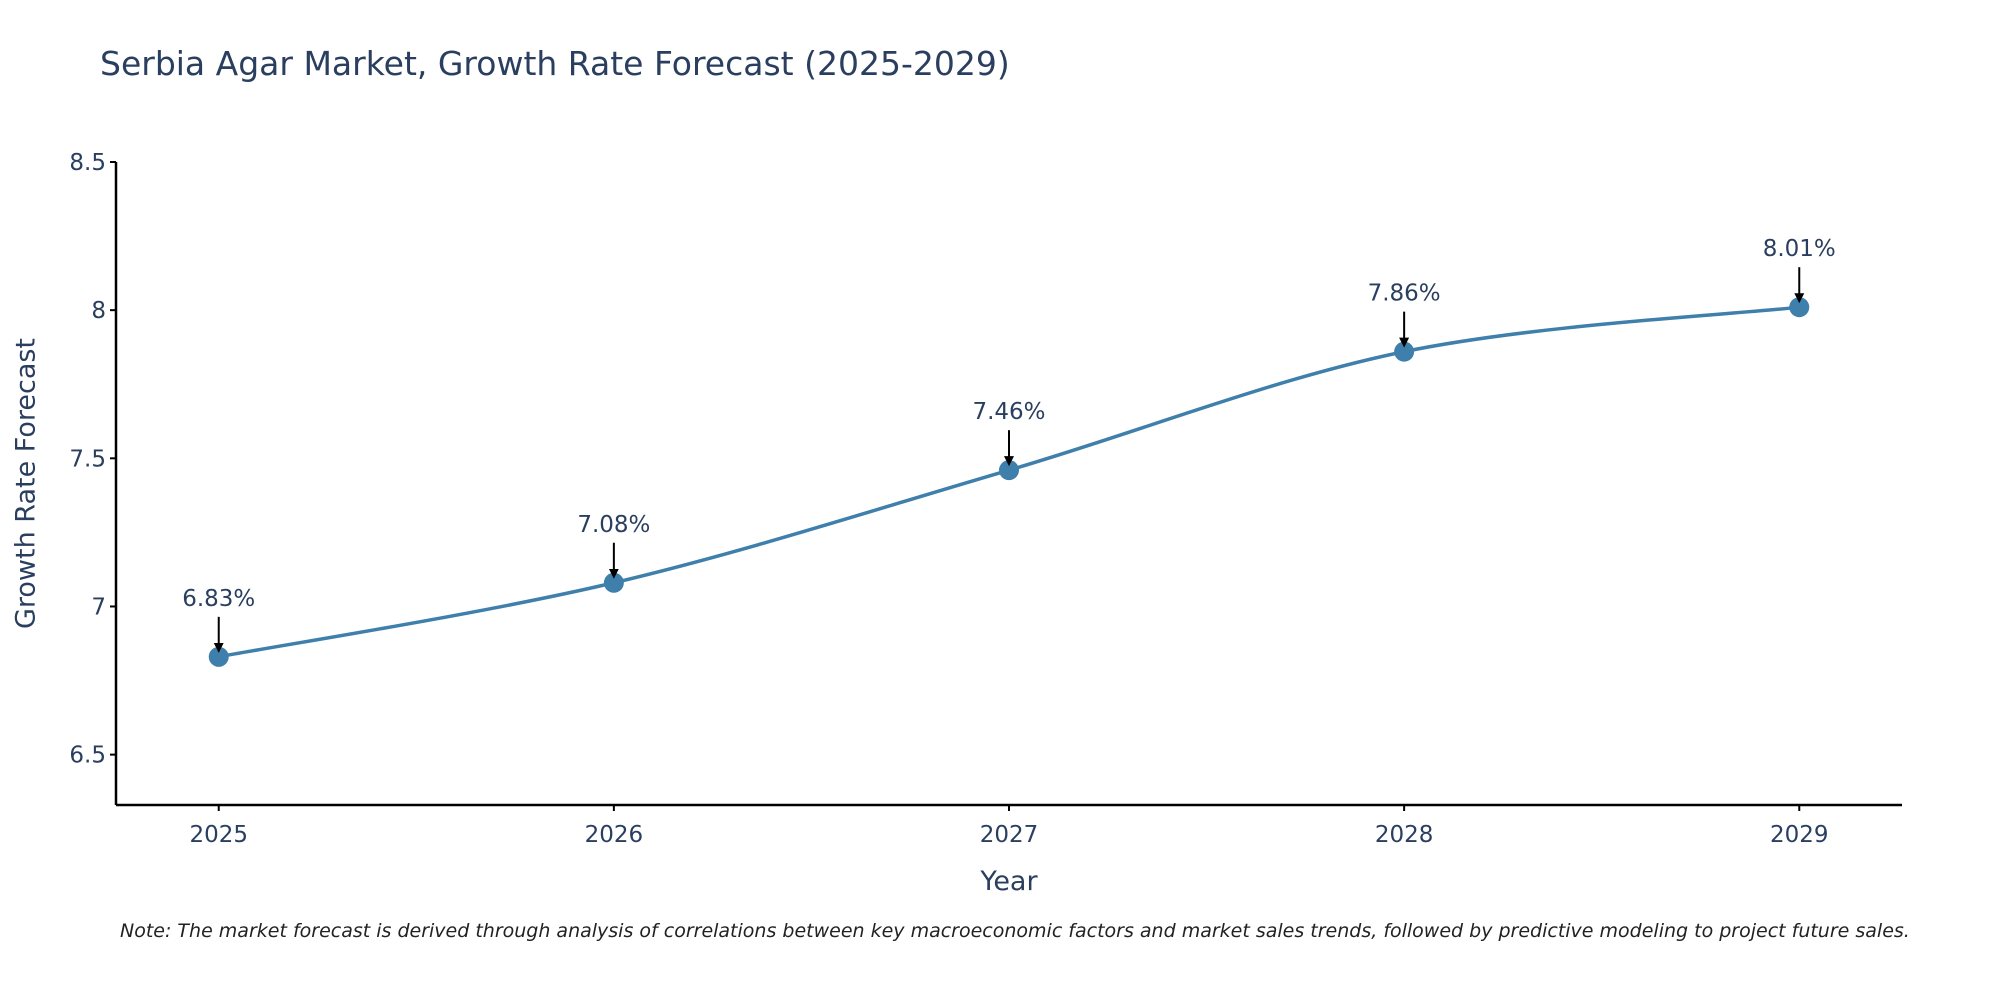 Image resolution: width=2000 pixels, height=1000 pixels. I want to click on y-tick-label: 8, so click(98, 311).